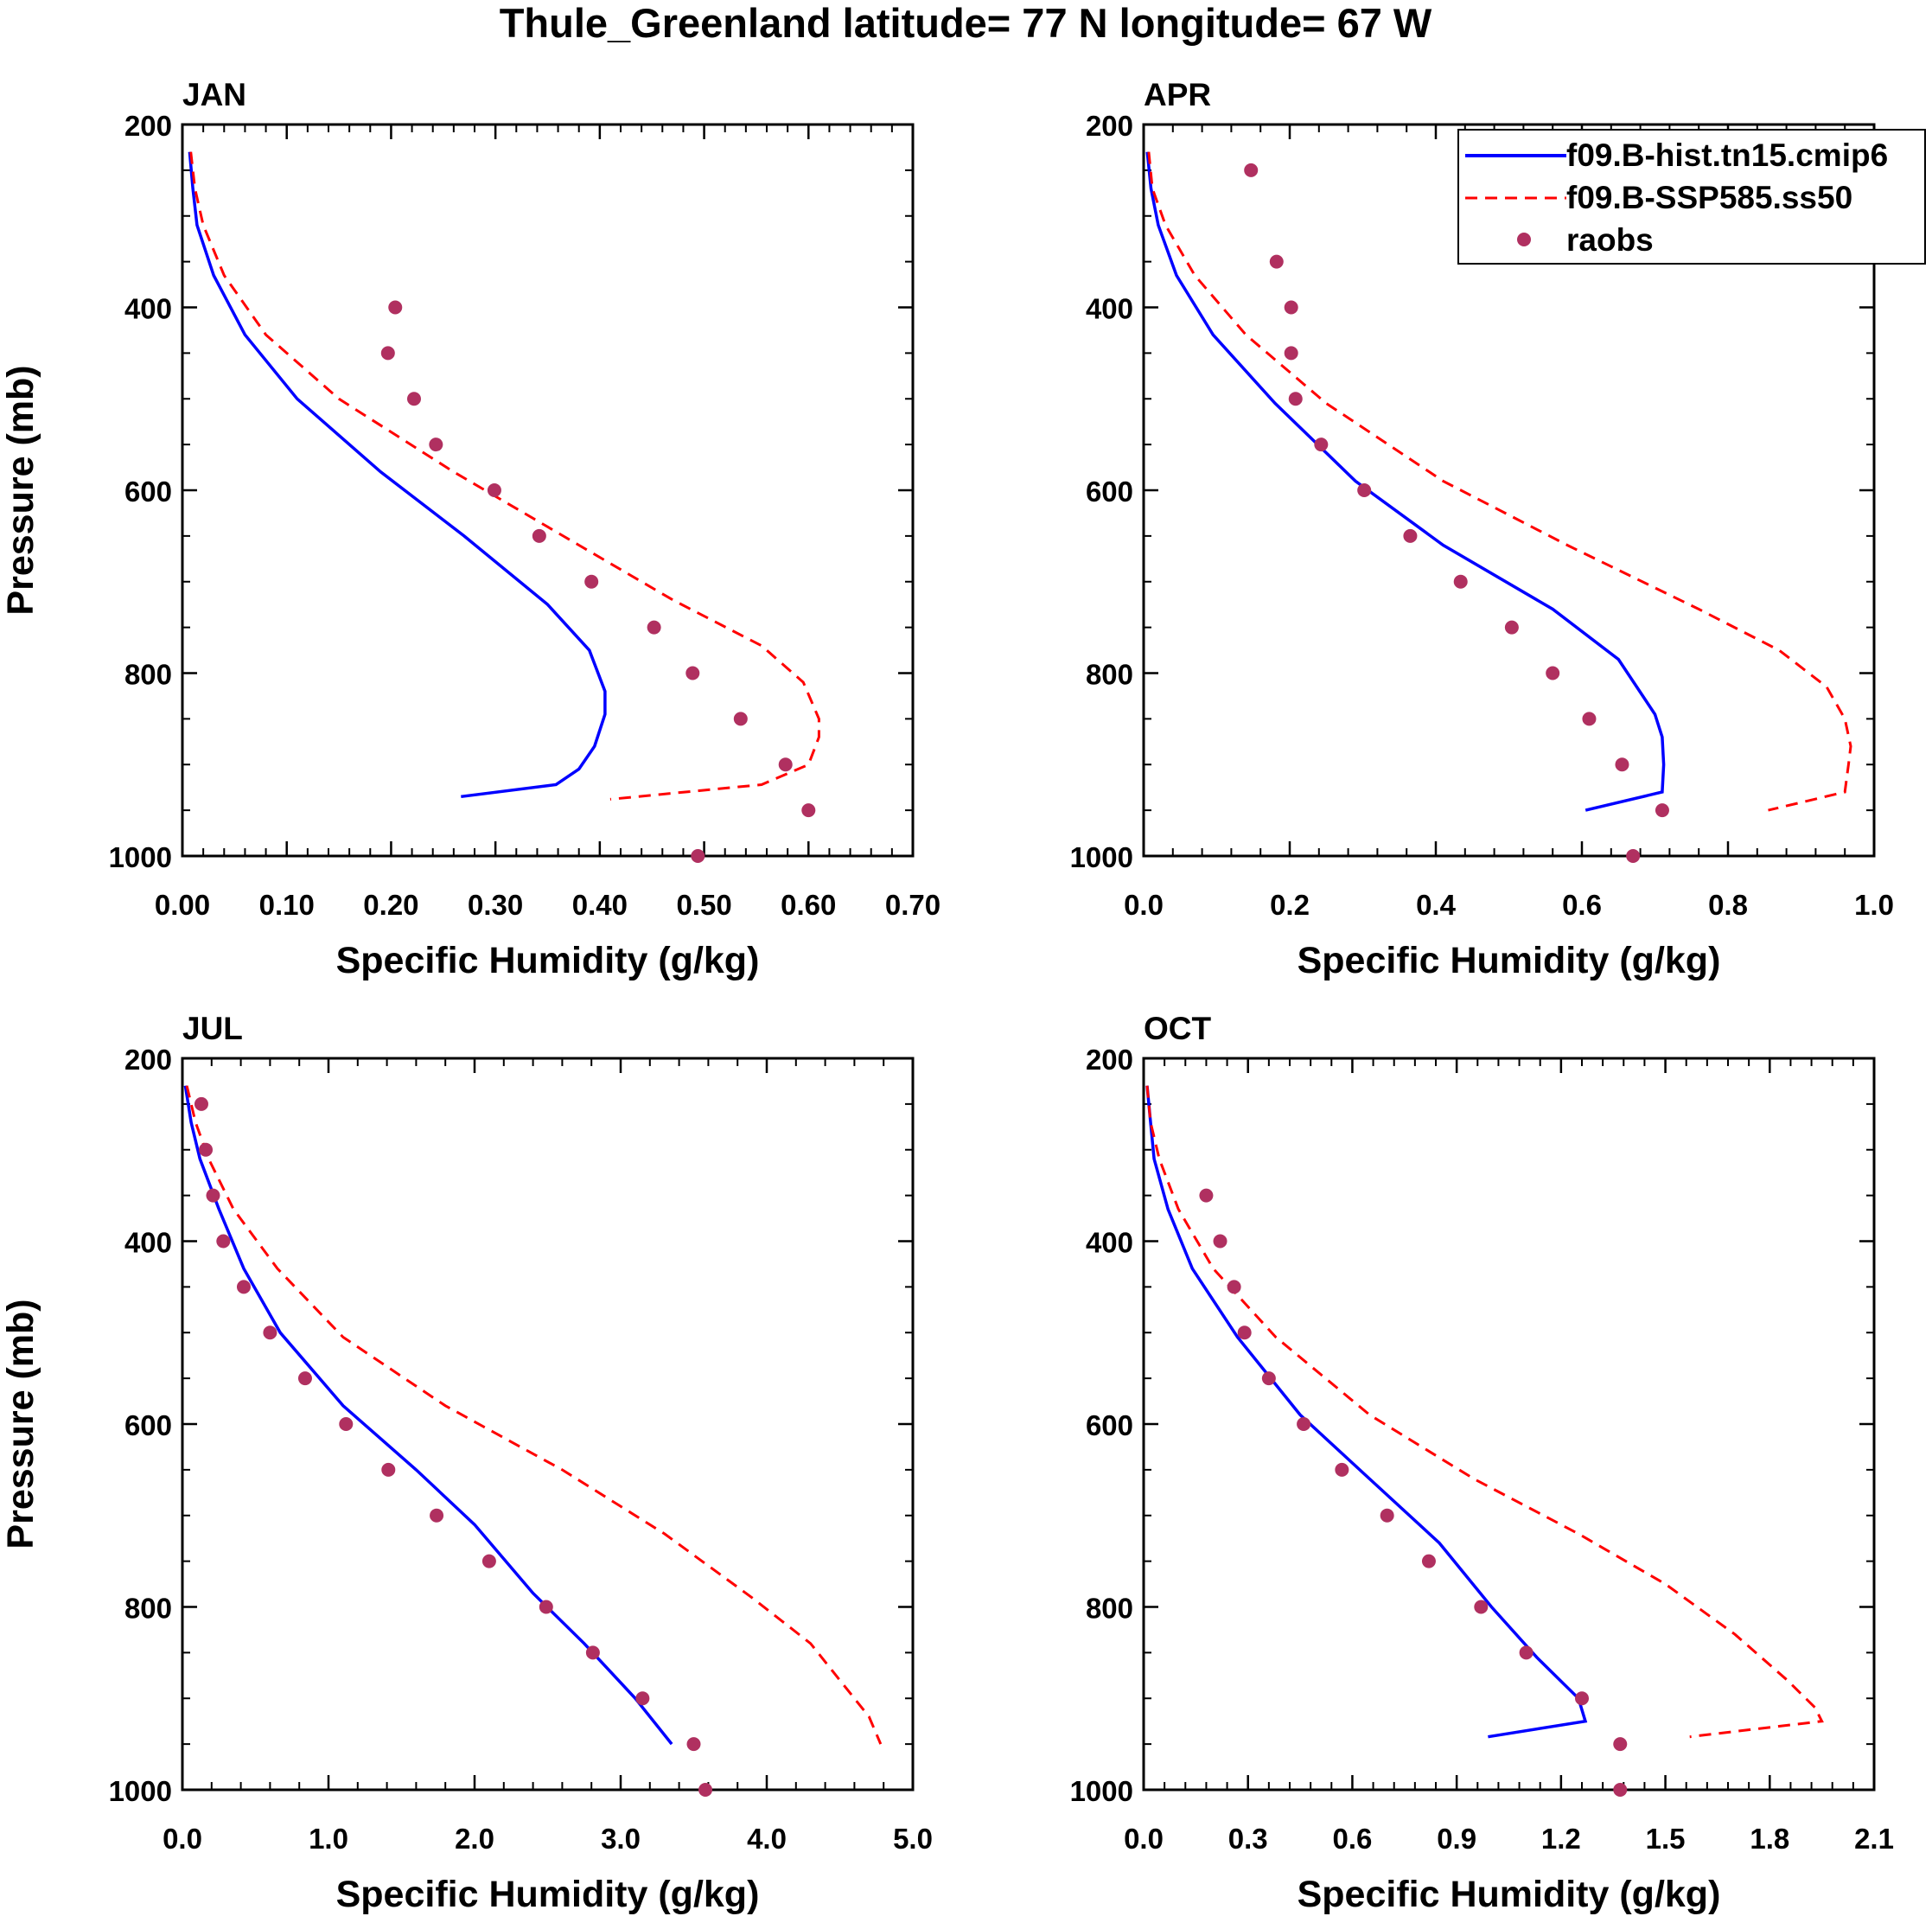  What do you see at coordinates (495, 905) in the screenshot?
I see `x-tick-label: 0.30` at bounding box center [495, 905].